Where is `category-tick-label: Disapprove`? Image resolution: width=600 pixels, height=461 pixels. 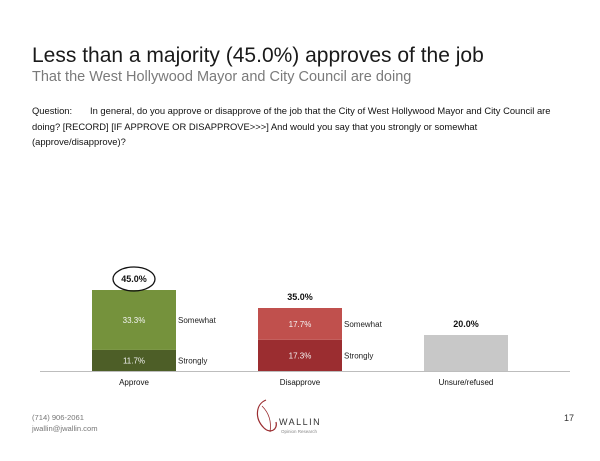 category-tick-label: Disapprove is located at coordinates (300, 382).